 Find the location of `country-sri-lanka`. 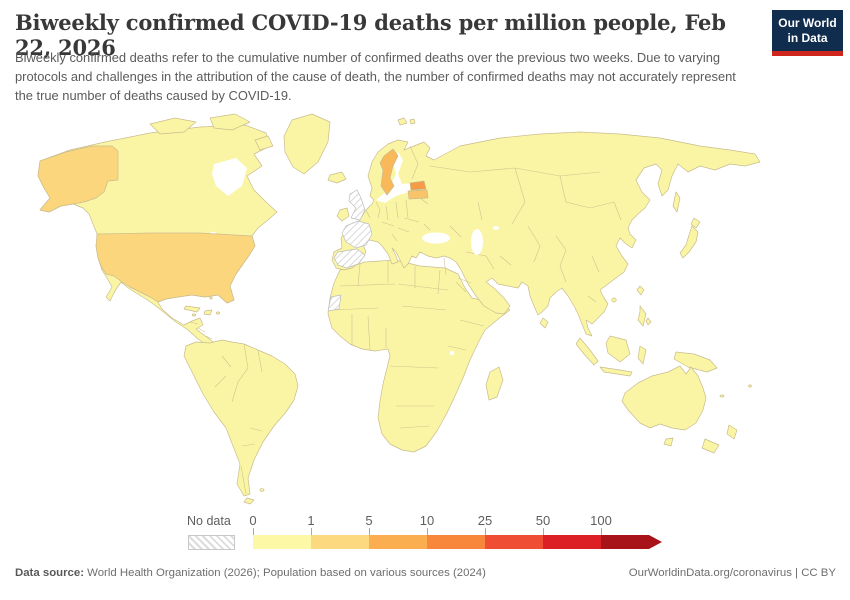

country-sri-lanka is located at coordinates (544, 323).